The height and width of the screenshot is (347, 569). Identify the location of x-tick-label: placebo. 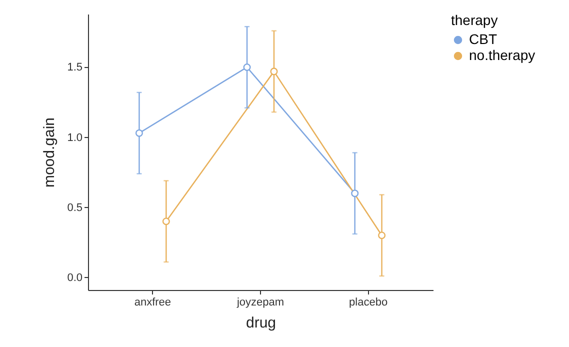
(368, 302).